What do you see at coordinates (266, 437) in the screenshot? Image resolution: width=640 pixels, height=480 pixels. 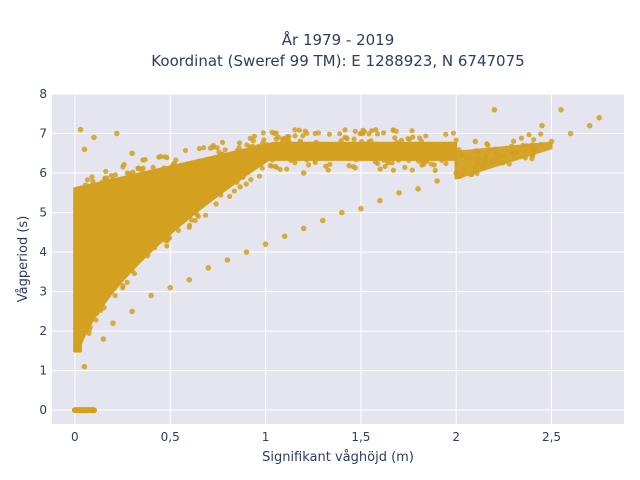 I see `x-tick-label: 1` at bounding box center [266, 437].